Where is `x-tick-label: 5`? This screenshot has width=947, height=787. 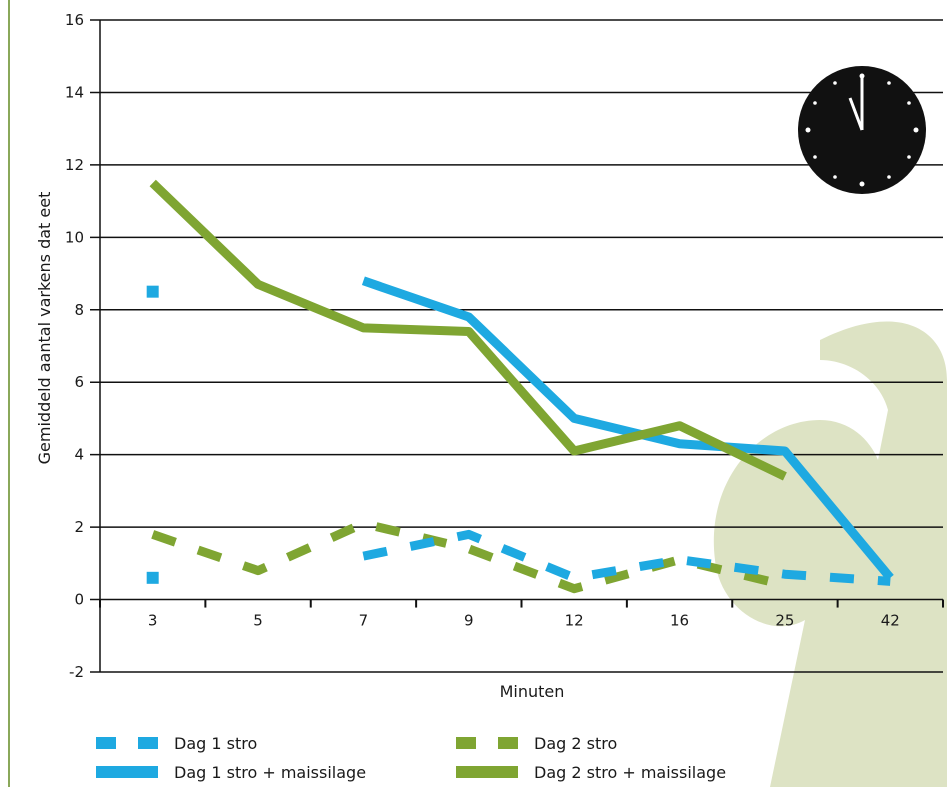
x-tick-label: 5 is located at coordinates (258, 621).